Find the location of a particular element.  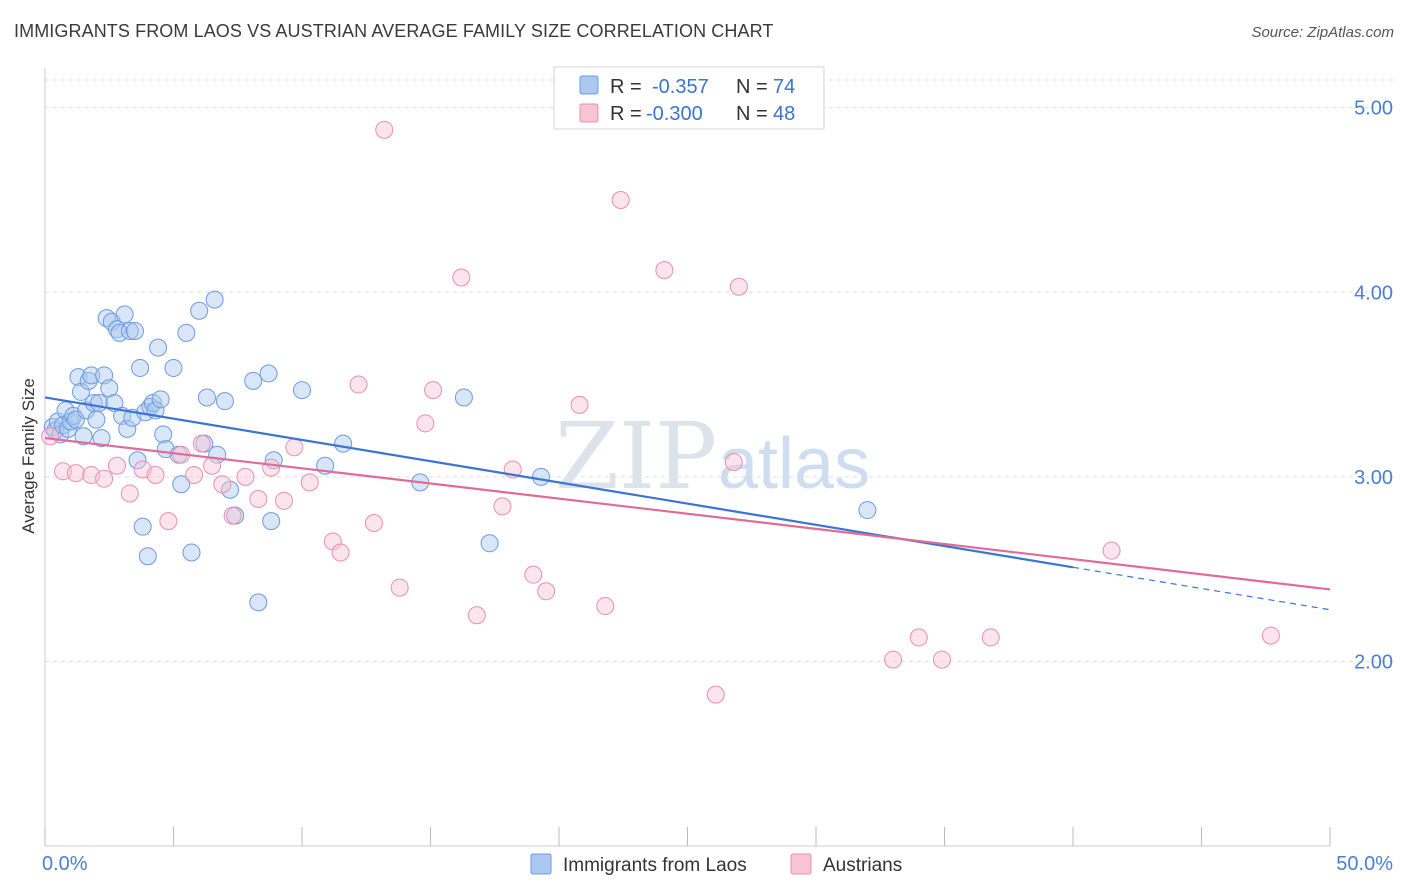

legend-r-value-laos: -0.357 is located at coordinates (680, 87).